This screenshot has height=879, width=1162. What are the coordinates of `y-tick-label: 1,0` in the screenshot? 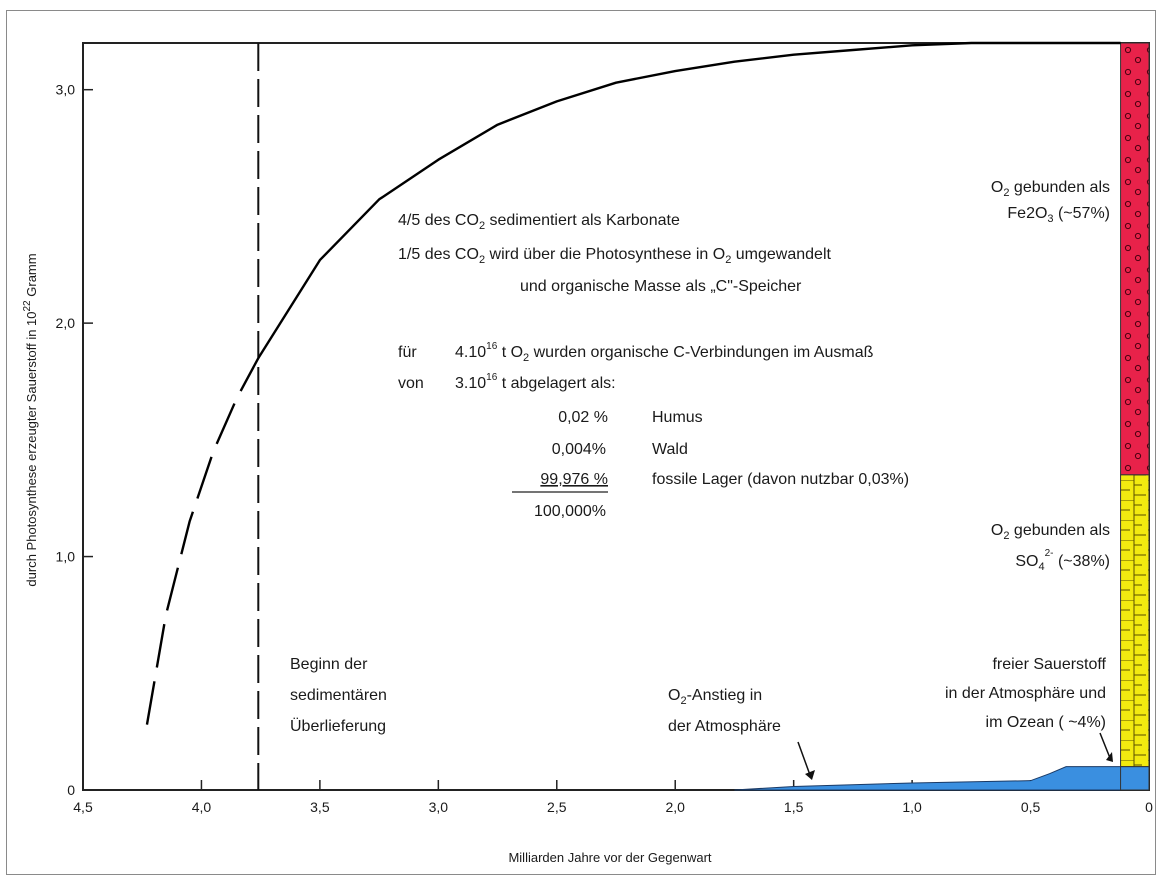 It's located at (66, 557).